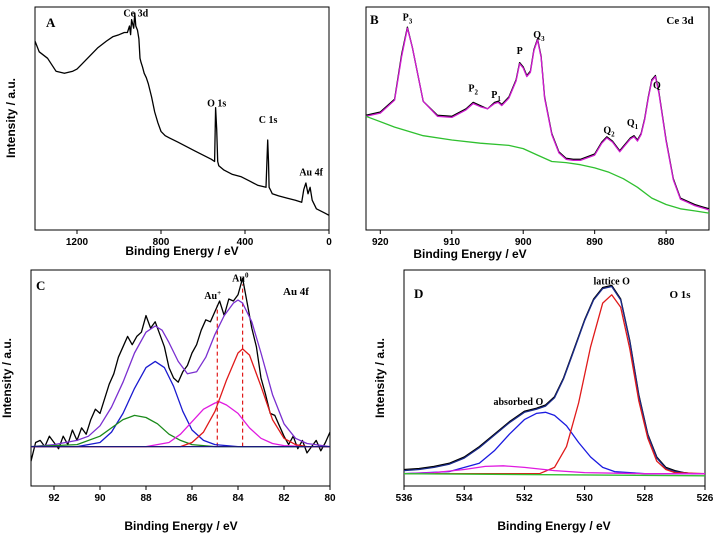 Image resolution: width=715 pixels, height=537 pixels. I want to click on panel-a-annotation: Au 4f, so click(311, 172).